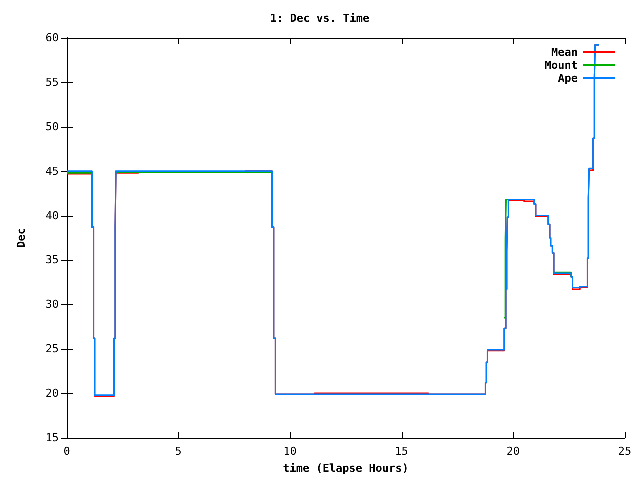  What do you see at coordinates (52, 438) in the screenshot?
I see `y-tick-label: 15` at bounding box center [52, 438].